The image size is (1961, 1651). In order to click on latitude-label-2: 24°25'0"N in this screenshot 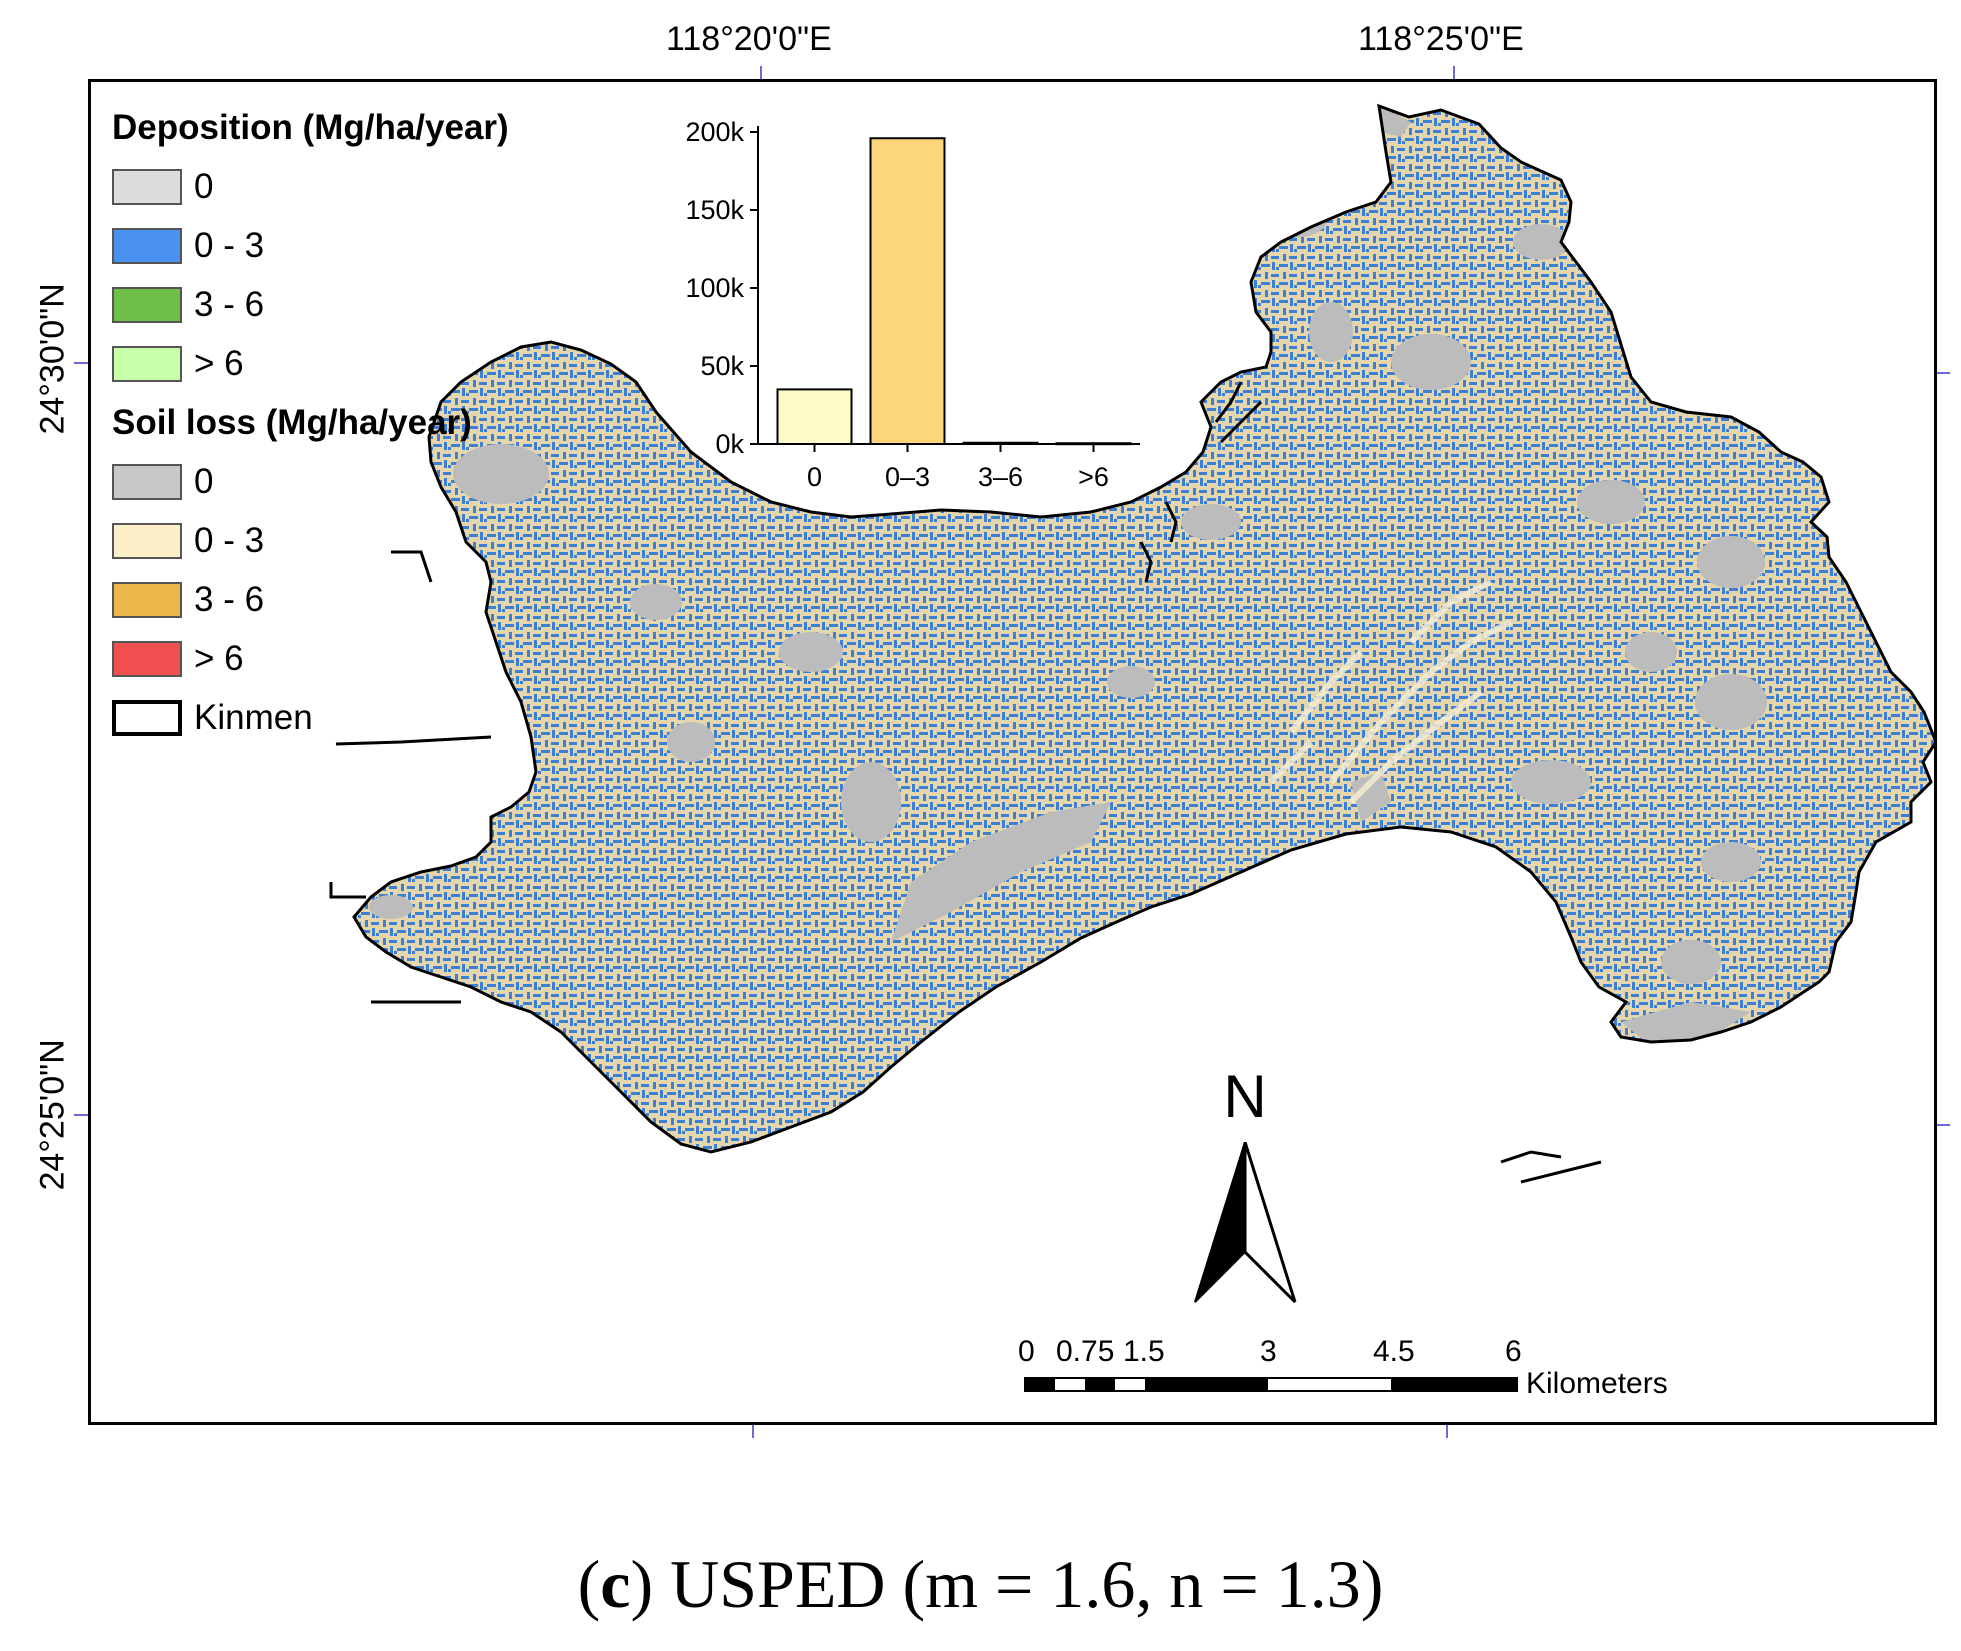, I will do `click(52, 1115)`.